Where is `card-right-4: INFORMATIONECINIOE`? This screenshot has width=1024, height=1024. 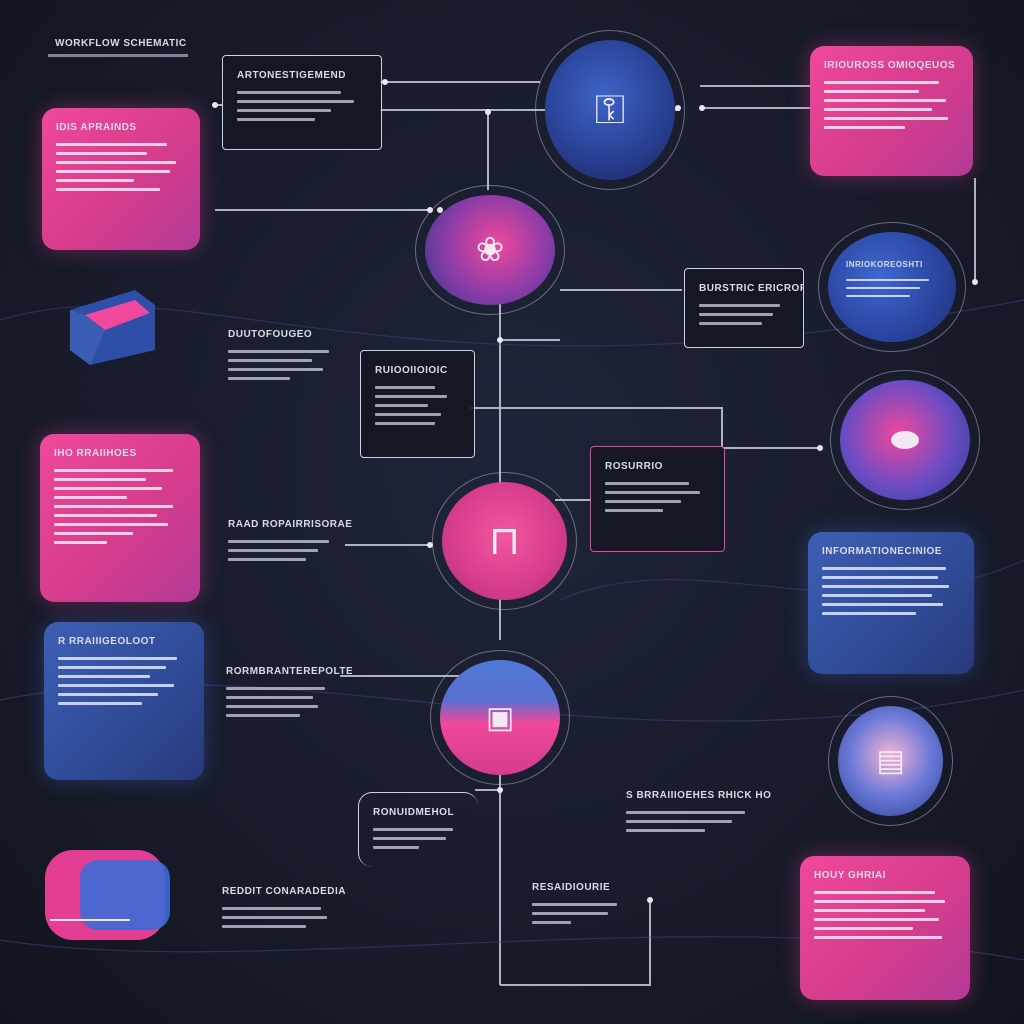
card-right-4: INFORMATIONECINIOE is located at coordinates (891, 603).